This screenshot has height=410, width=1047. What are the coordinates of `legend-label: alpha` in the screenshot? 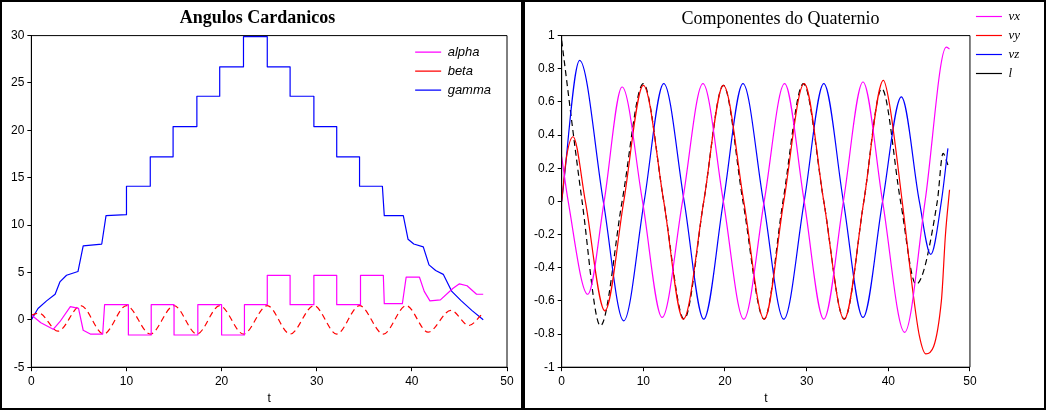 It's located at (463, 51).